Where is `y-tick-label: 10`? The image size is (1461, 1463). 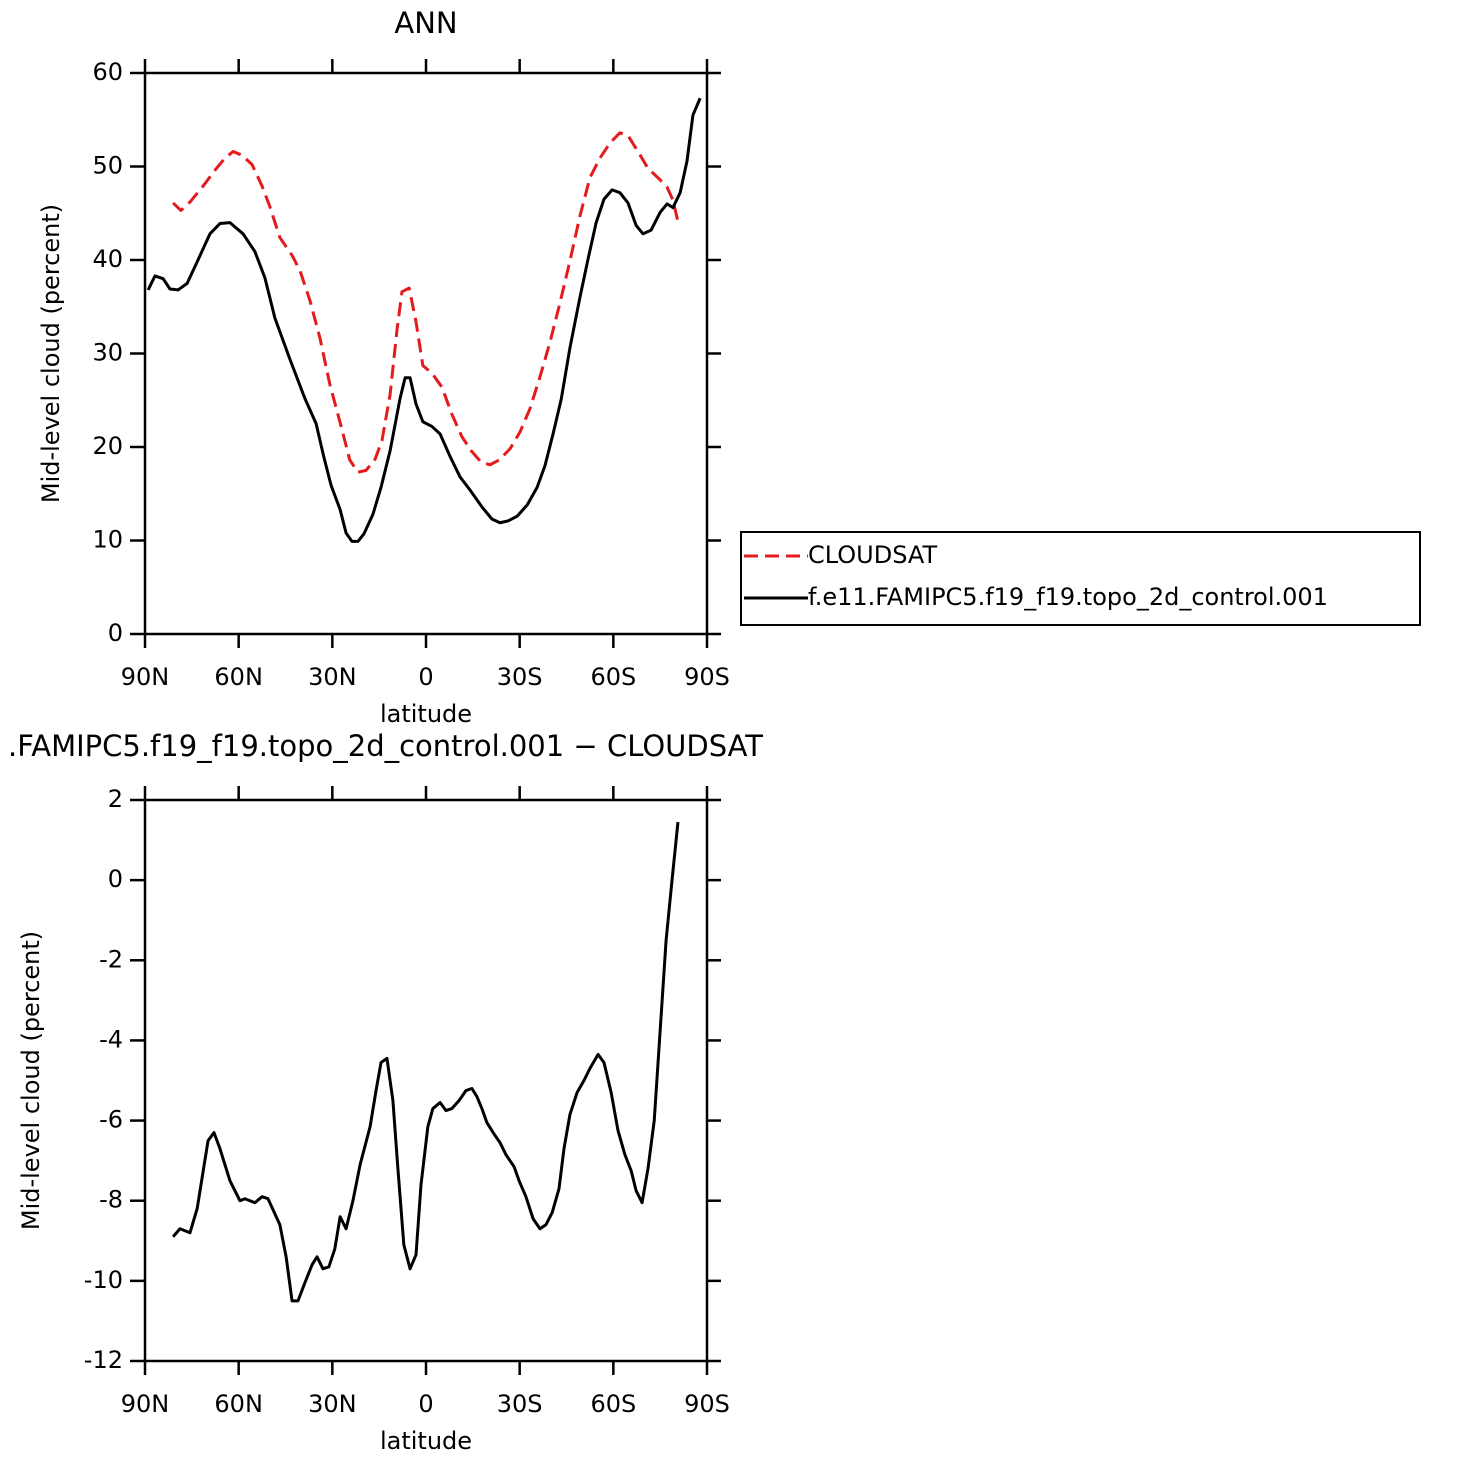 y-tick-label: 10 is located at coordinates (107, 540).